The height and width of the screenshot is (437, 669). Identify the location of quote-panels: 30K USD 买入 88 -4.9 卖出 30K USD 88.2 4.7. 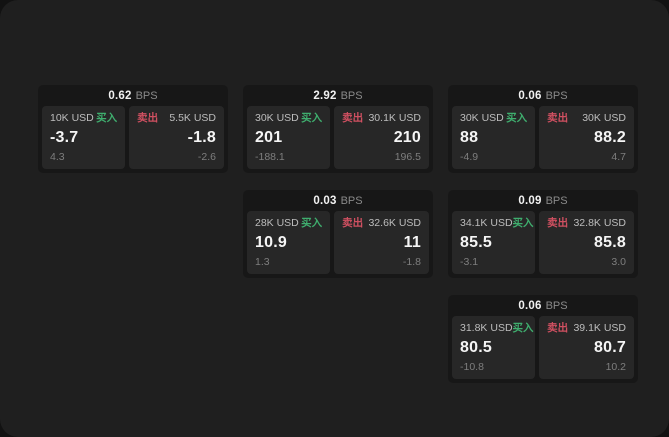
(543, 137).